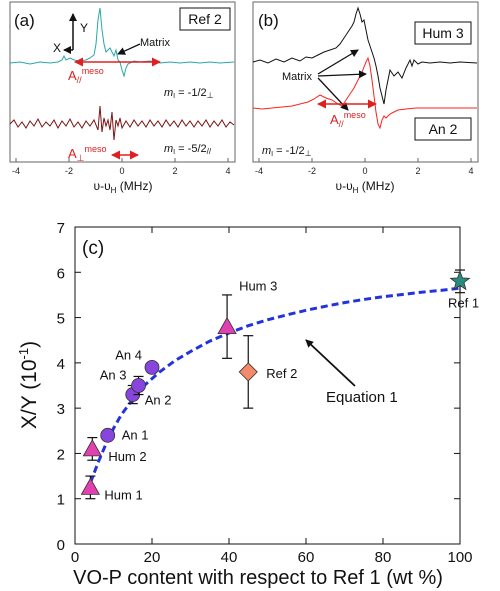 Image resolution: width=500 pixels, height=591 pixels. I want to click on point-ref-2-label: Ref 2, so click(281, 373).